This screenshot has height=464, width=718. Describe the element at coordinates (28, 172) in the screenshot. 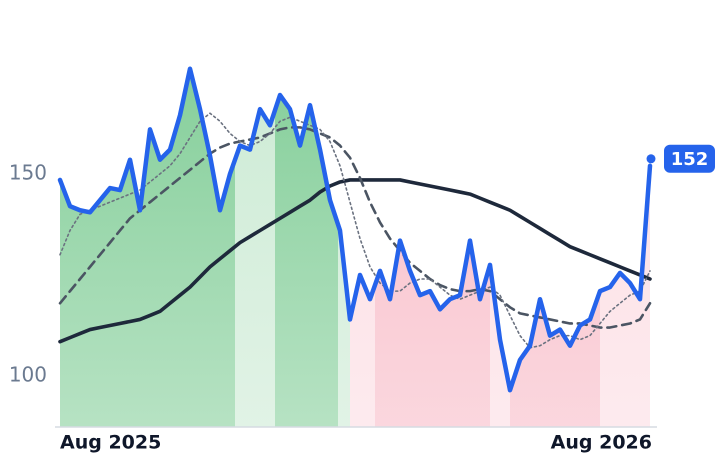

I see `y-tick-label: 150` at that location.